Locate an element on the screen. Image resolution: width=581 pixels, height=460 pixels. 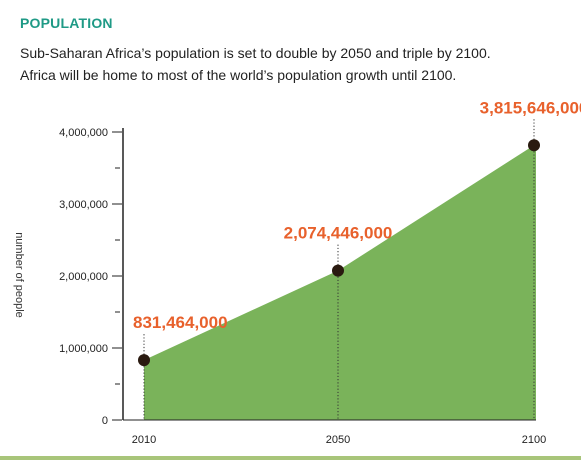
y-tick-label: 4,000,000 is located at coordinates (83, 133).